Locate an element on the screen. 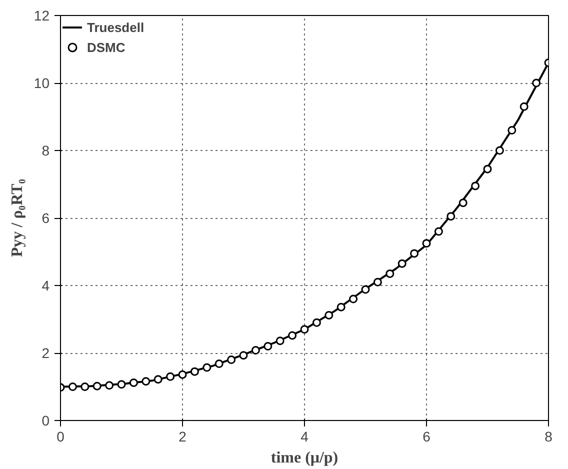 This screenshot has height=469, width=568. y-tick-label: 12 is located at coordinates (42, 16).